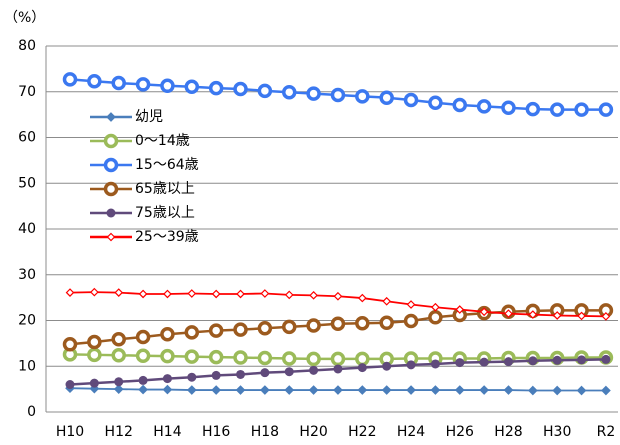 This screenshot has height=445, width=620. Describe the element at coordinates (460, 432) in the screenshot. I see `x-tick-label: H26` at that location.